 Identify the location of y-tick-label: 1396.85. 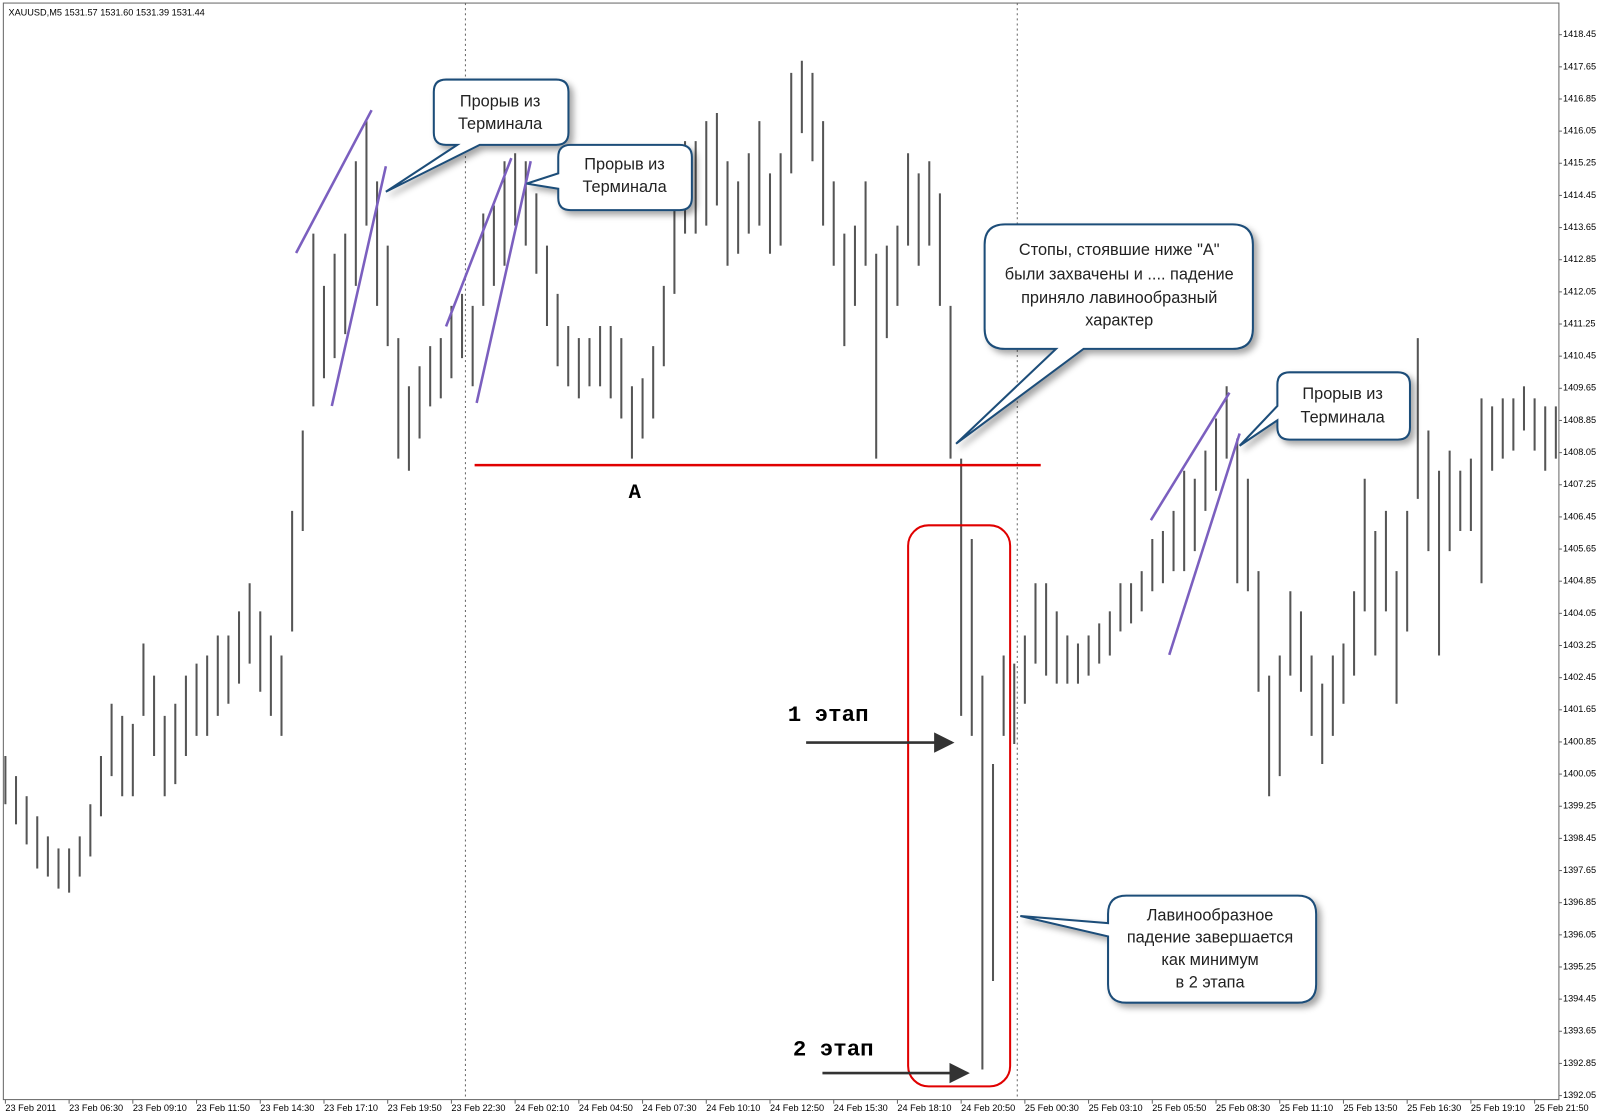
(1579, 902).